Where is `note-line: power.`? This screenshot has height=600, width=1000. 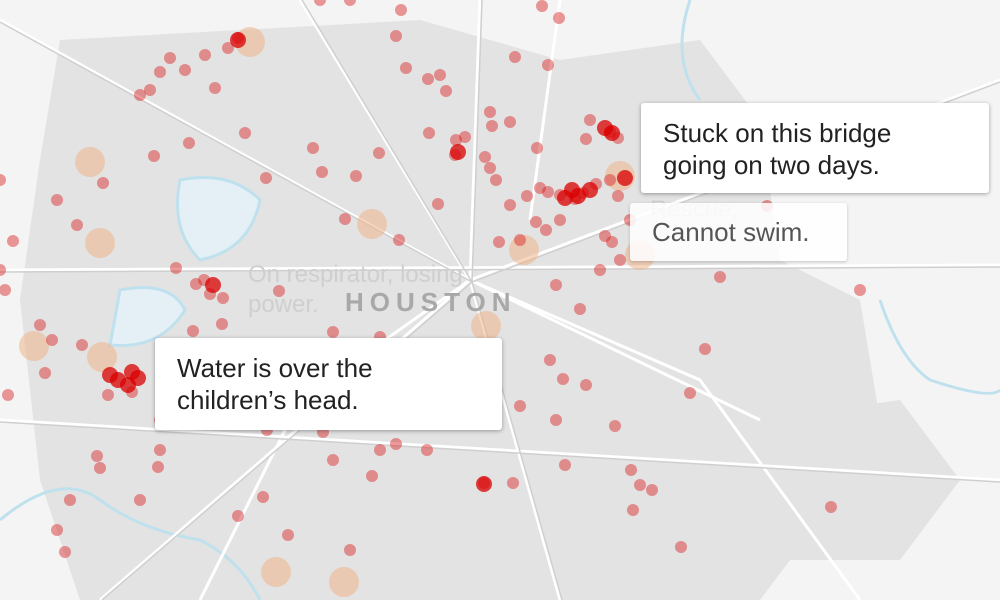
note-line: power. is located at coordinates (283, 304).